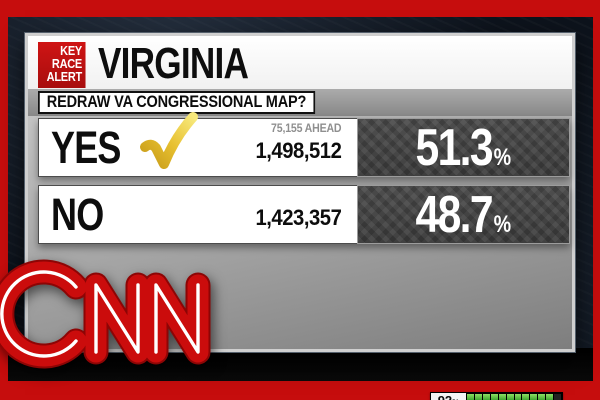 The height and width of the screenshot is (400, 600). Describe the element at coordinates (298, 150) in the screenshot. I see `vote-count-yes: 1,498,512` at that location.